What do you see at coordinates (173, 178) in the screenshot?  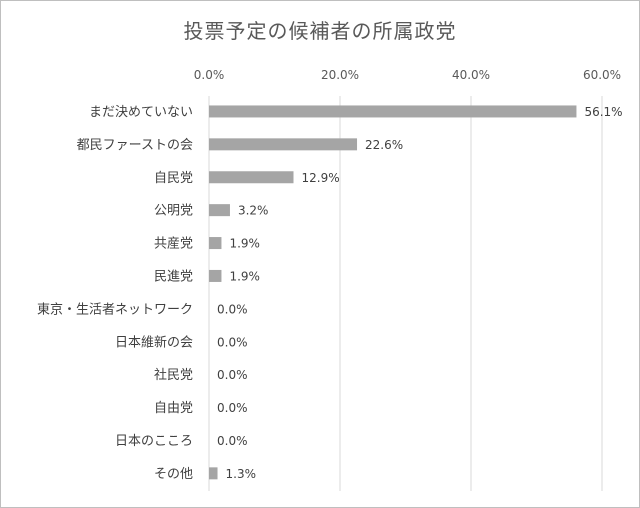 I see `category-label: 自民党` at bounding box center [173, 178].